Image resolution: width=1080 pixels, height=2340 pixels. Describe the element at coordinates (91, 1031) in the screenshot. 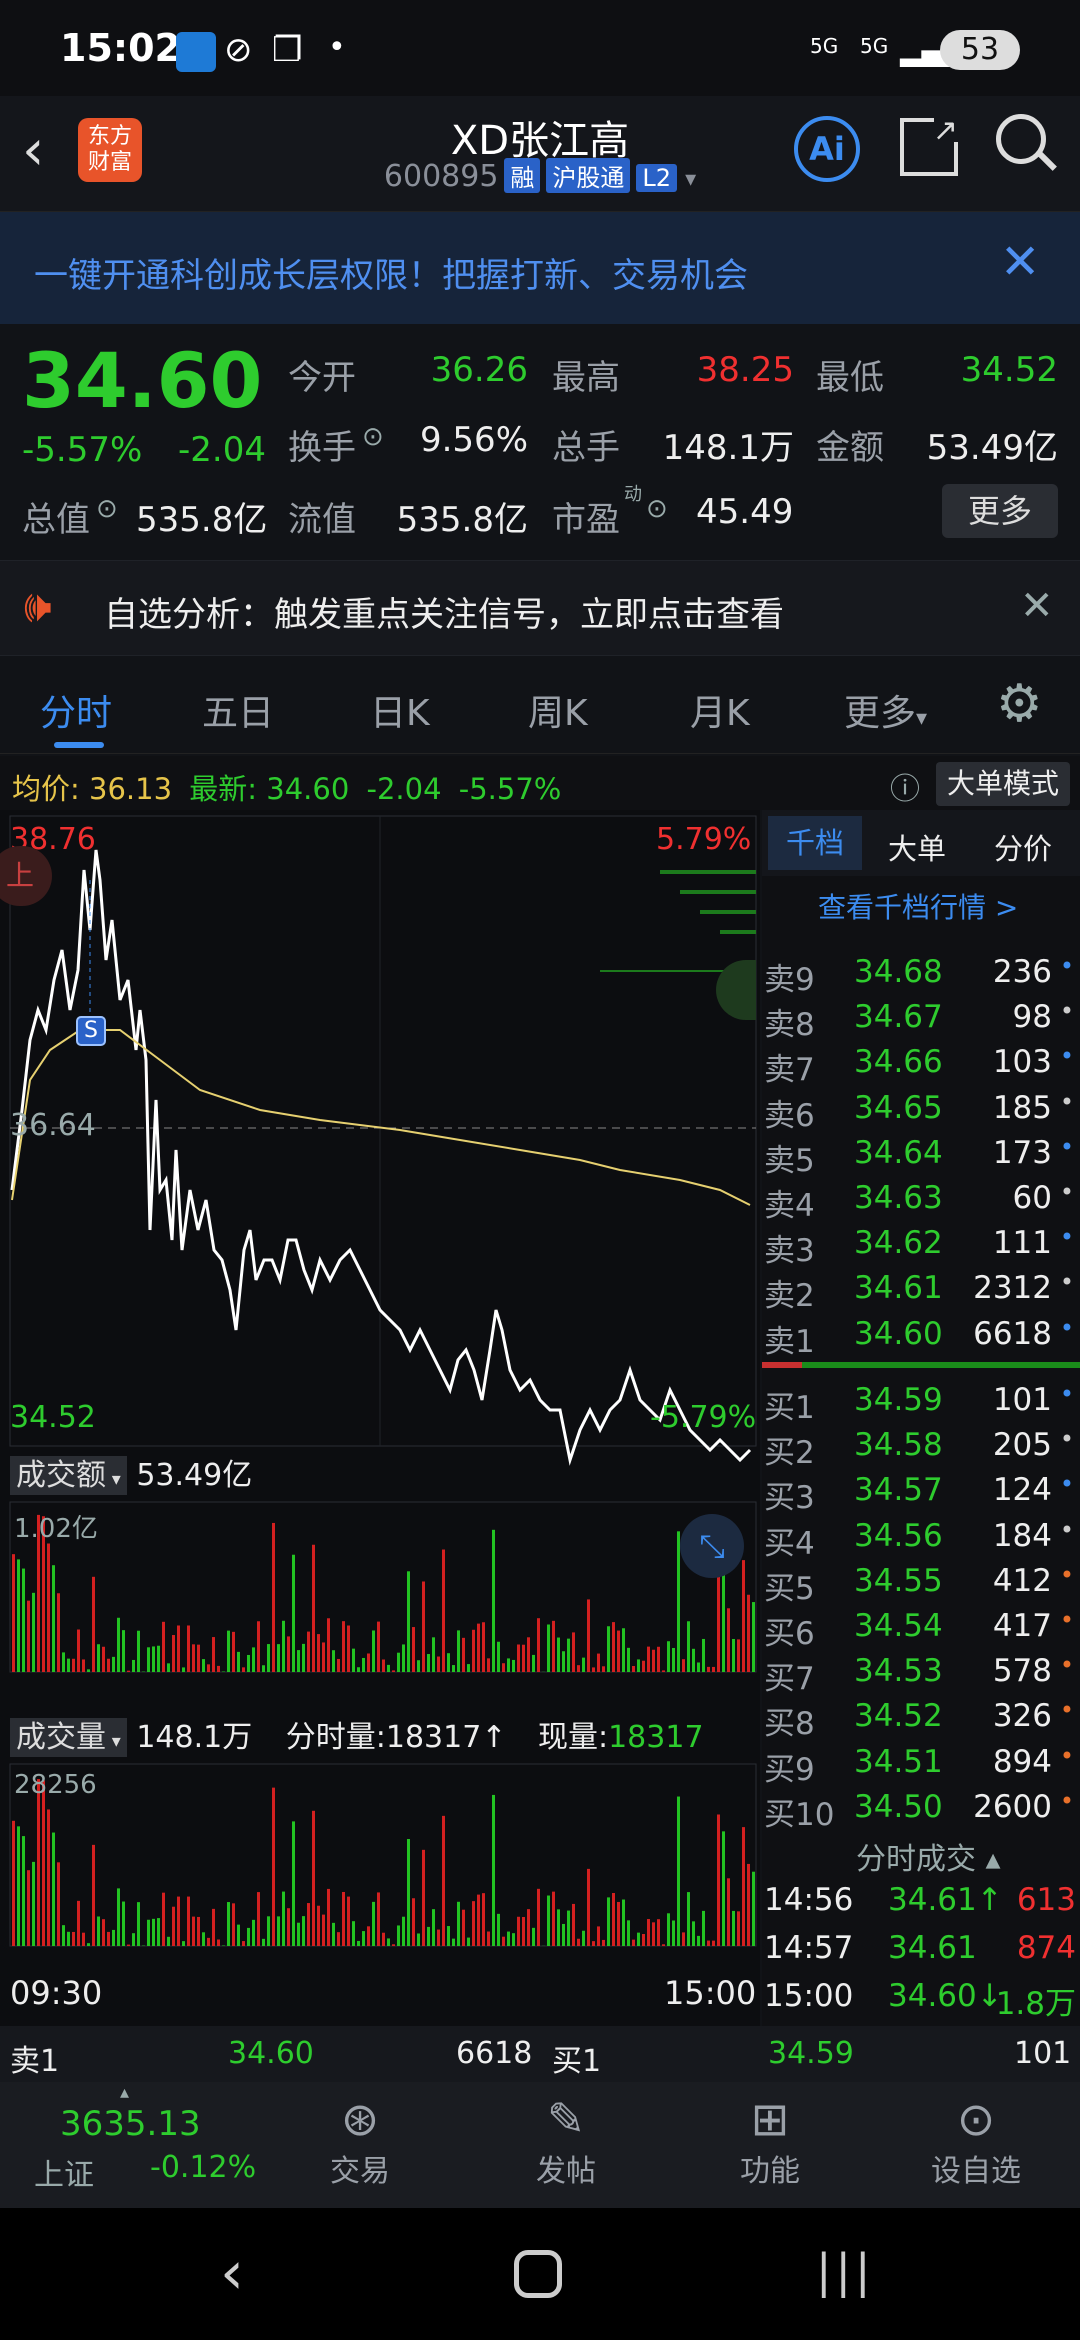

I see `sell-signal-marker: S` at that location.